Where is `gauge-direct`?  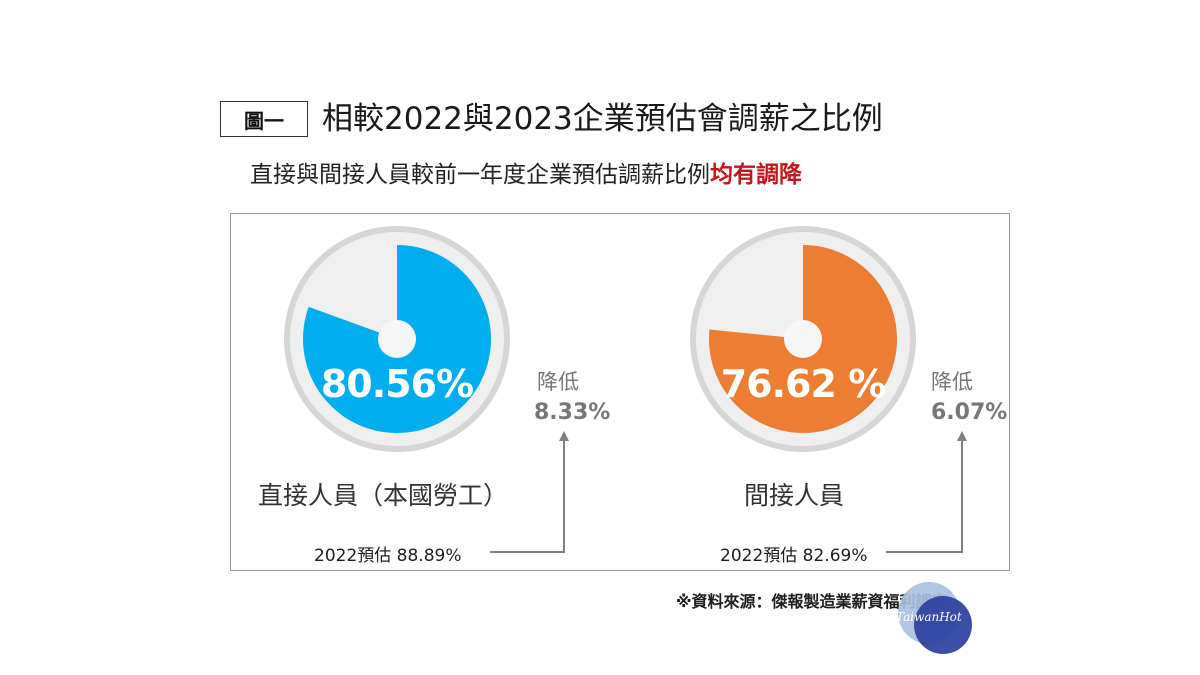
gauge-direct is located at coordinates (397, 339).